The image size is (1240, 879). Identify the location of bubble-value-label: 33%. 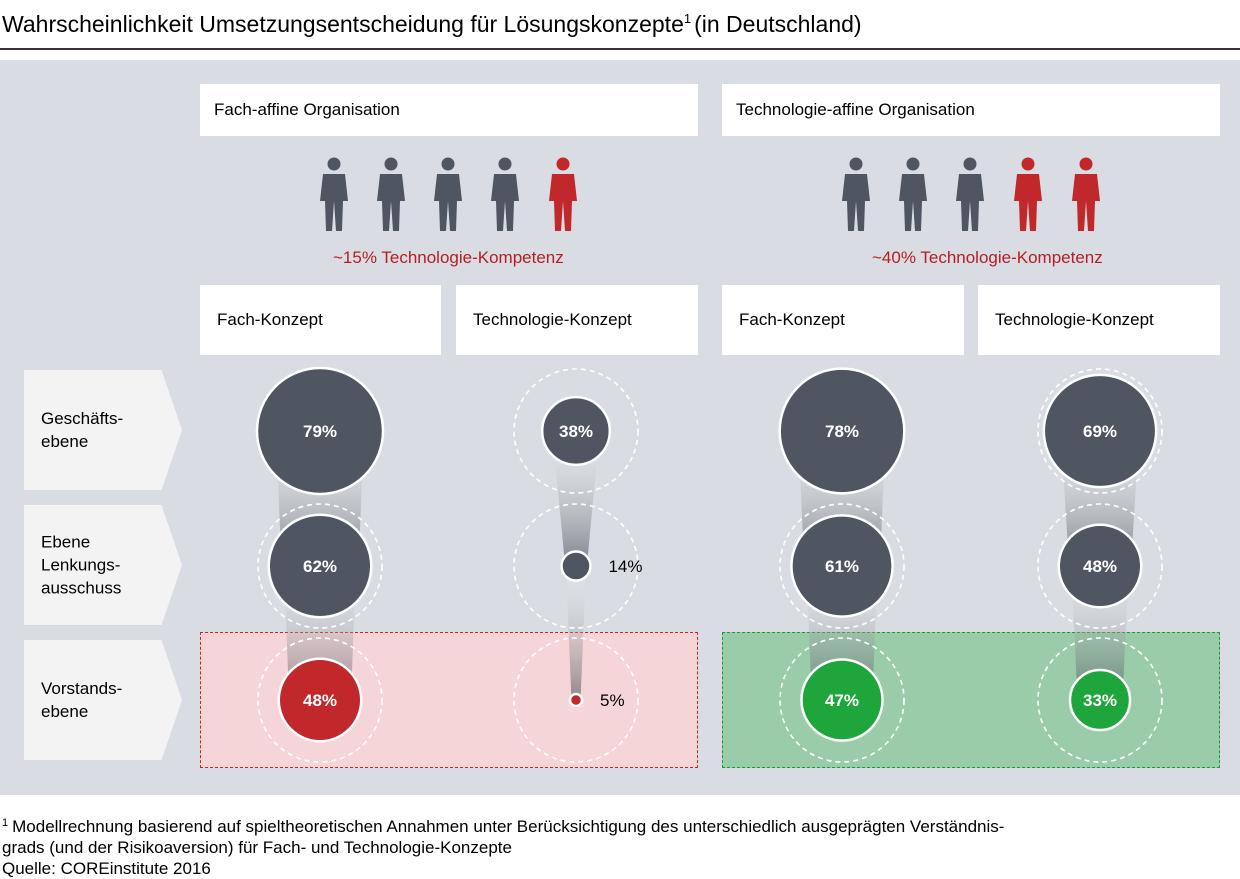
(1100, 700).